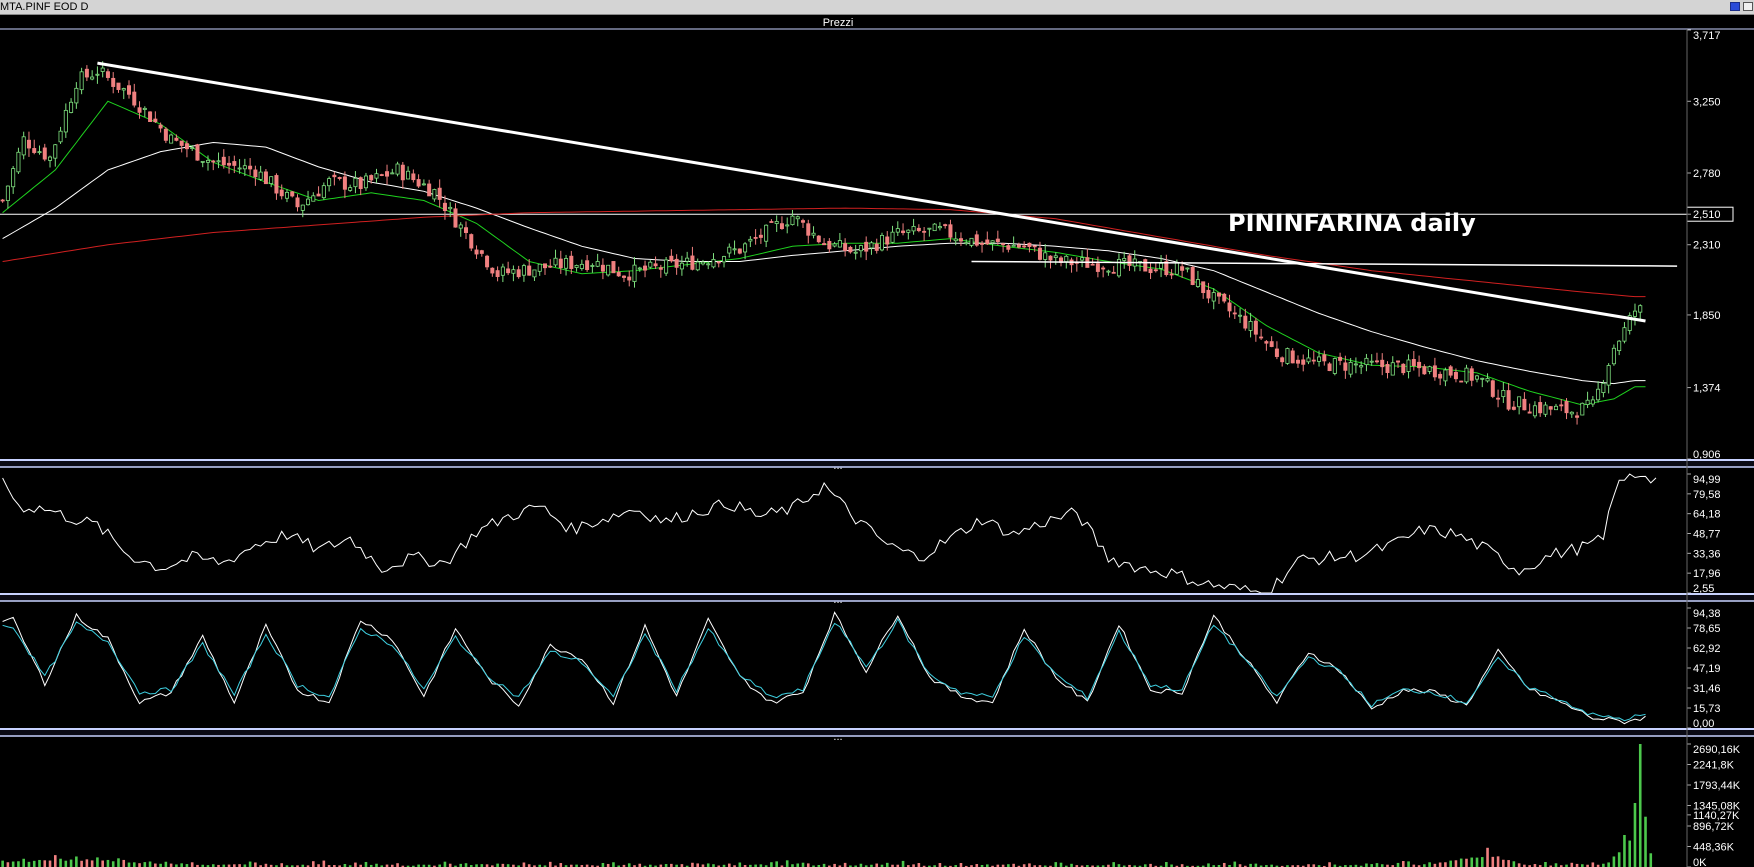 The width and height of the screenshot is (1754, 867). What do you see at coordinates (877, 463) in the screenshot?
I see `panel-separator` at bounding box center [877, 463].